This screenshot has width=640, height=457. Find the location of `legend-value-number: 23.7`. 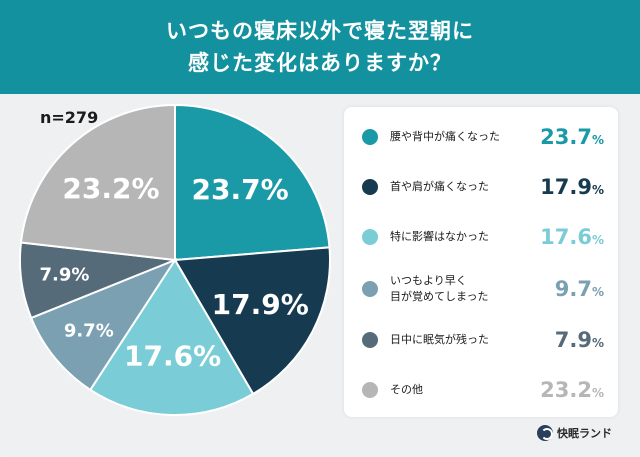

legend-value-number: 23.7 is located at coordinates (566, 137).